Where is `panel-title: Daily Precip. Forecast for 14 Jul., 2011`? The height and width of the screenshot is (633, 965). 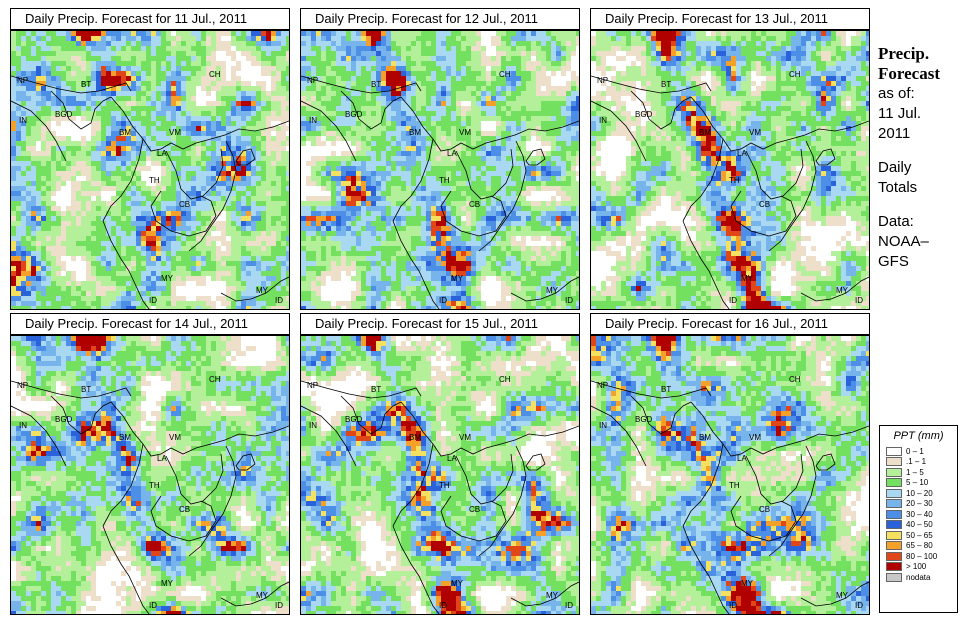 panel-title: Daily Precip. Forecast for 14 Jul., 2011 is located at coordinates (150, 324).